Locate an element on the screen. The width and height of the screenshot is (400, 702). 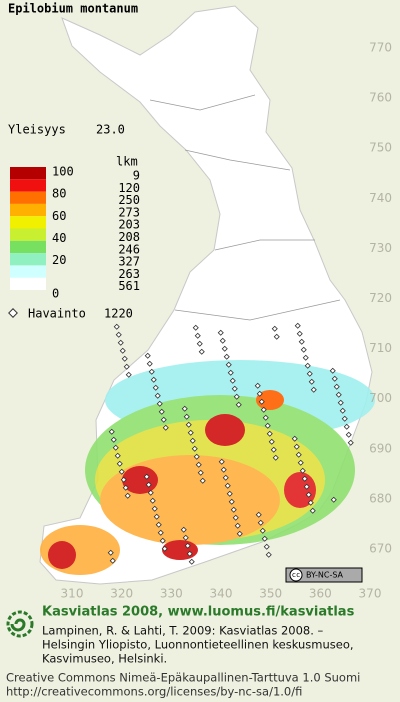
legend-scale-label: 60 is located at coordinates (59, 216).